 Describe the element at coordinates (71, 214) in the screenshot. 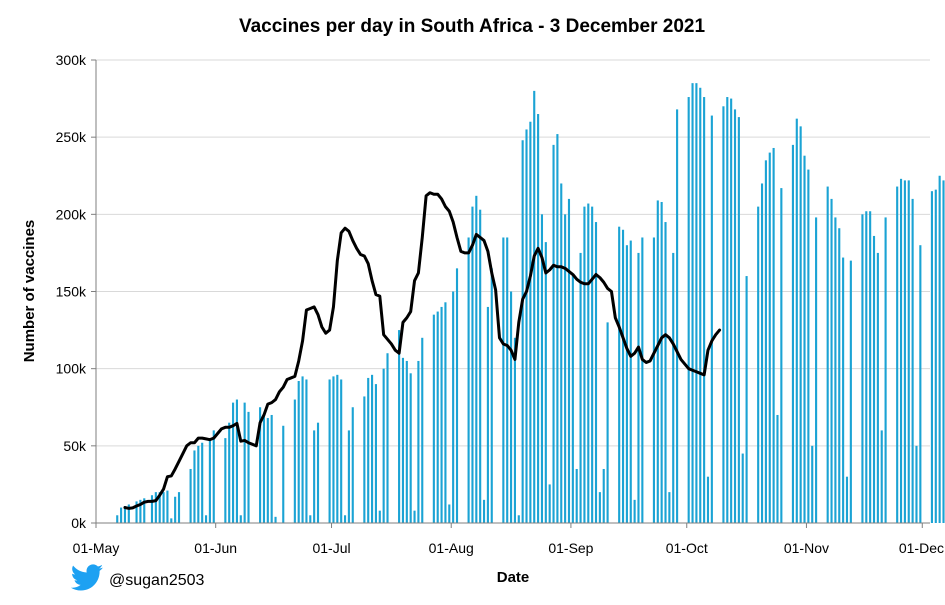

I see `y-tick-label: 200k` at that location.